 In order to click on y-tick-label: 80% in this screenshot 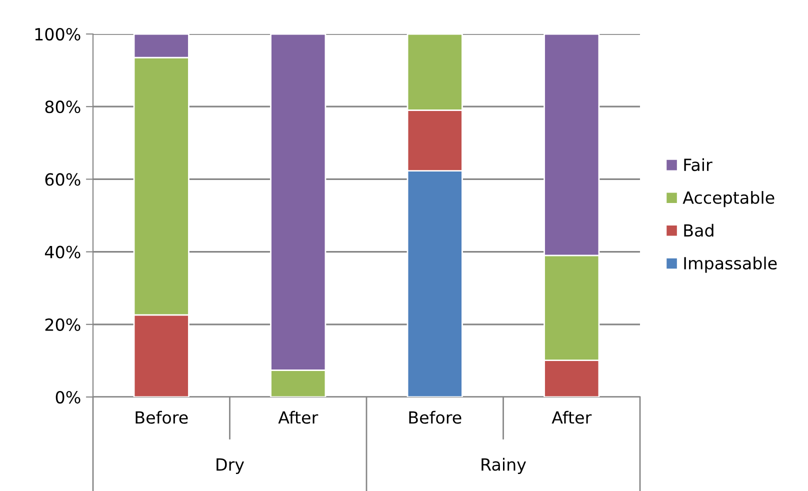, I will do `click(62, 107)`.